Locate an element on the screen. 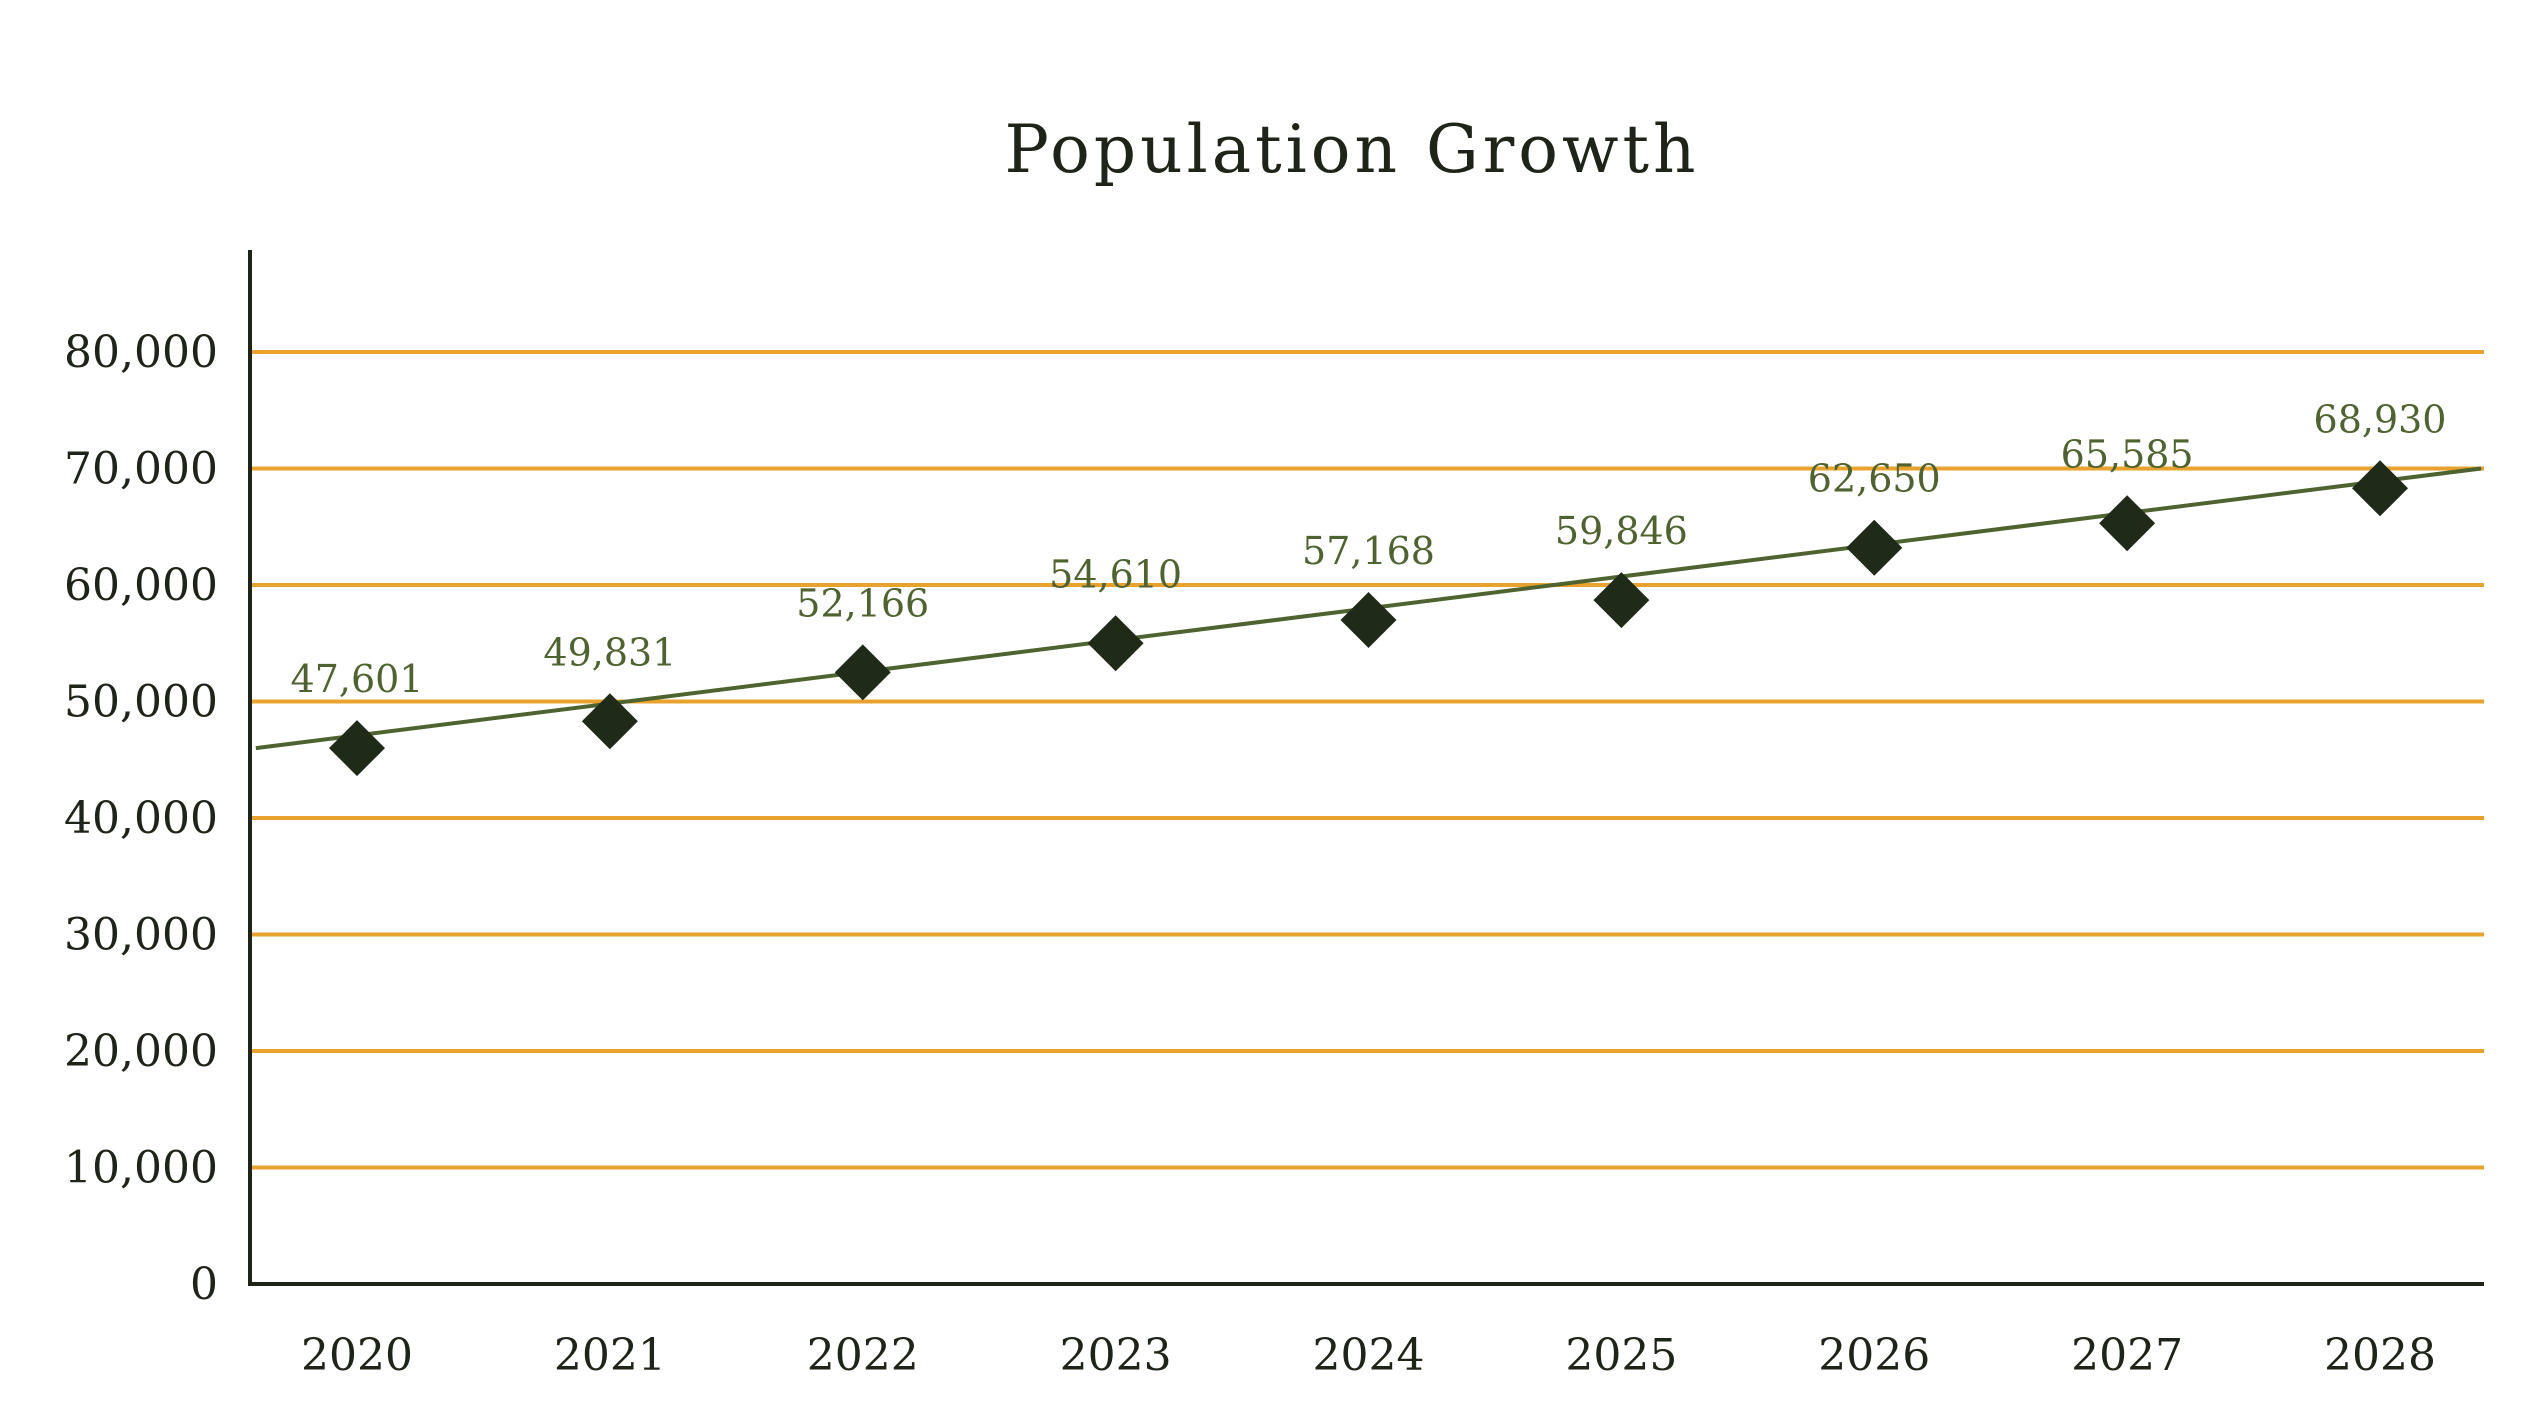 The image size is (2534, 1401). x-axis-ticks: 2020 2021 2022 2023 2024 2025 2026 2027 2028 is located at coordinates (1368, 1355).